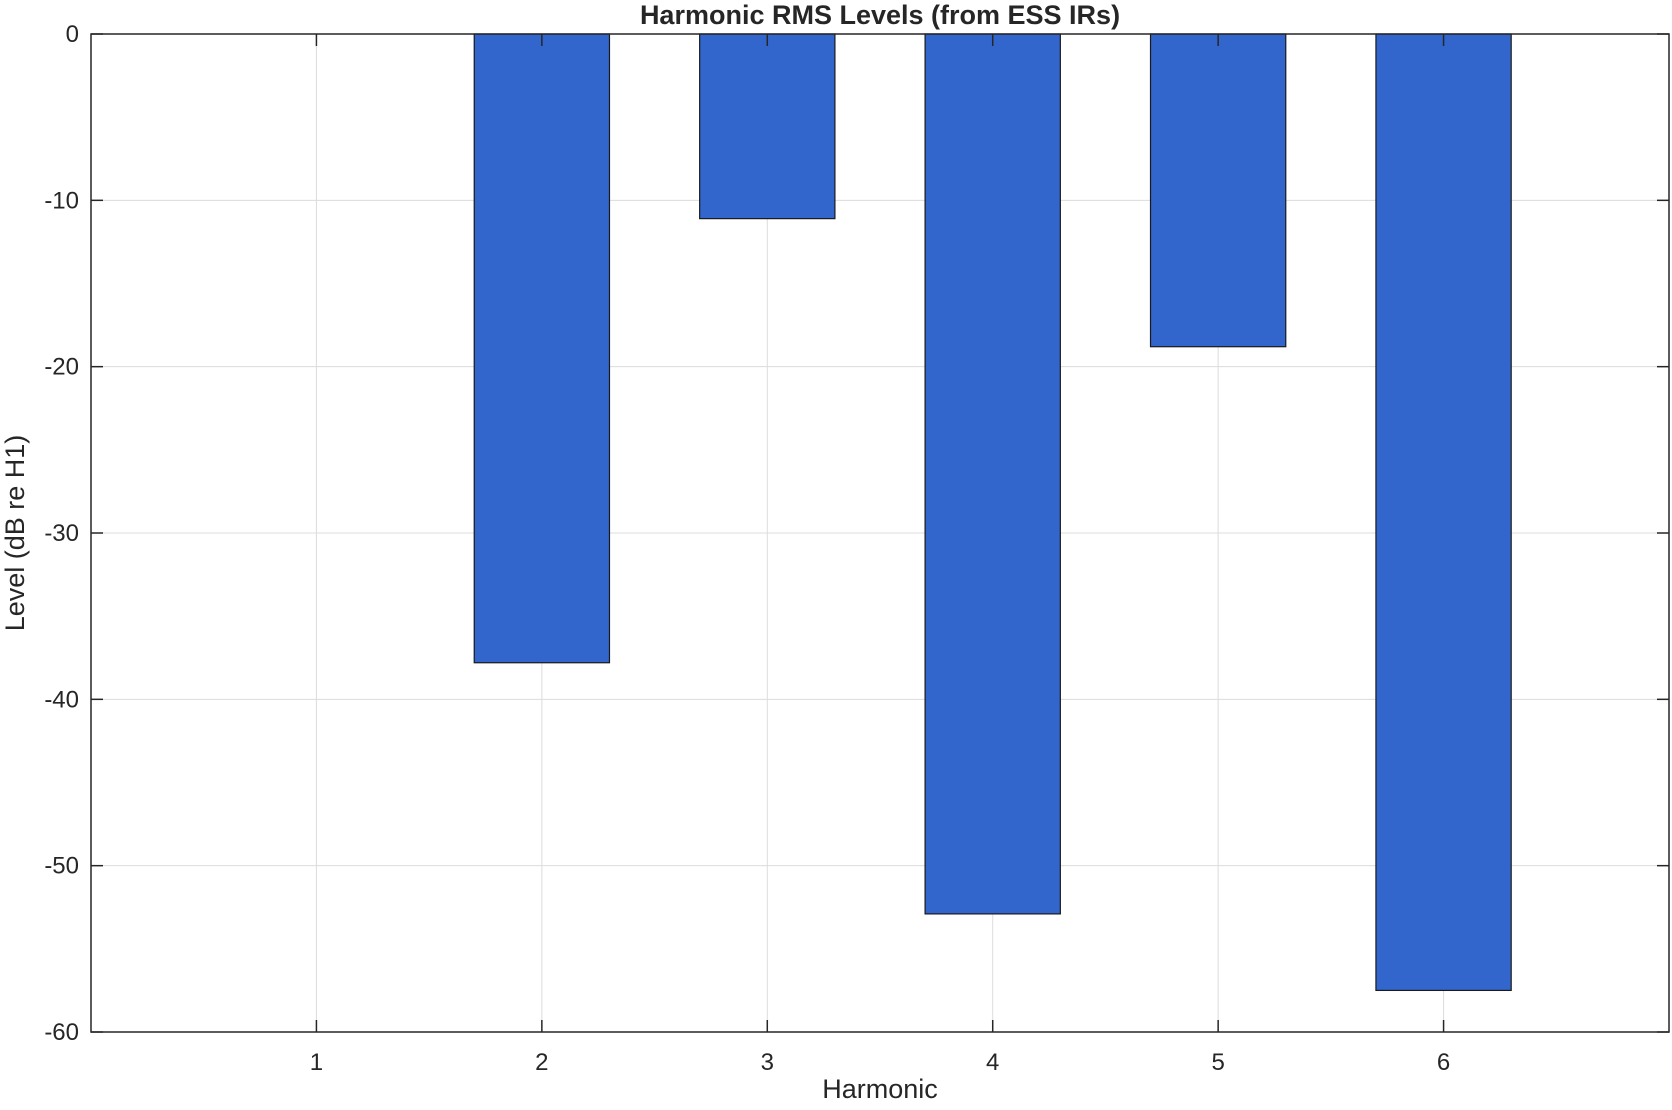  Describe the element at coordinates (880, 1089) in the screenshot. I see `x-axis-label: Harmonic` at that location.